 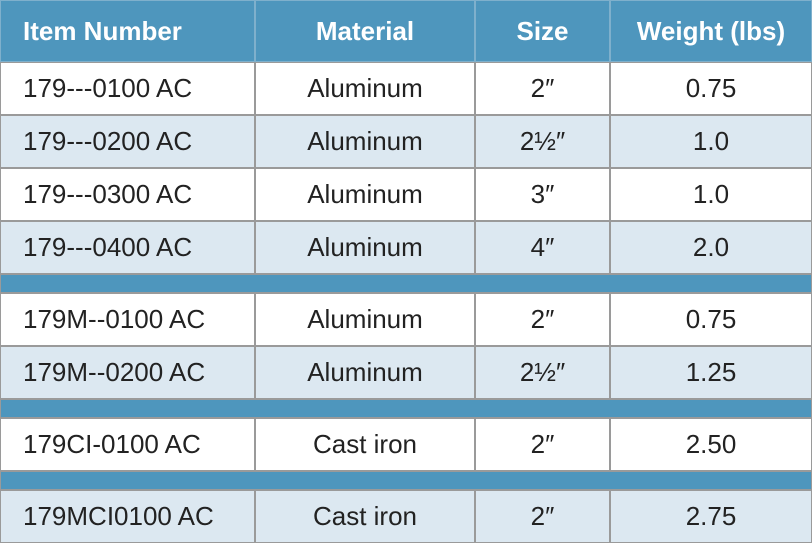 What do you see at coordinates (711, 516) in the screenshot?
I see `table-cell: 2.75` at bounding box center [711, 516].